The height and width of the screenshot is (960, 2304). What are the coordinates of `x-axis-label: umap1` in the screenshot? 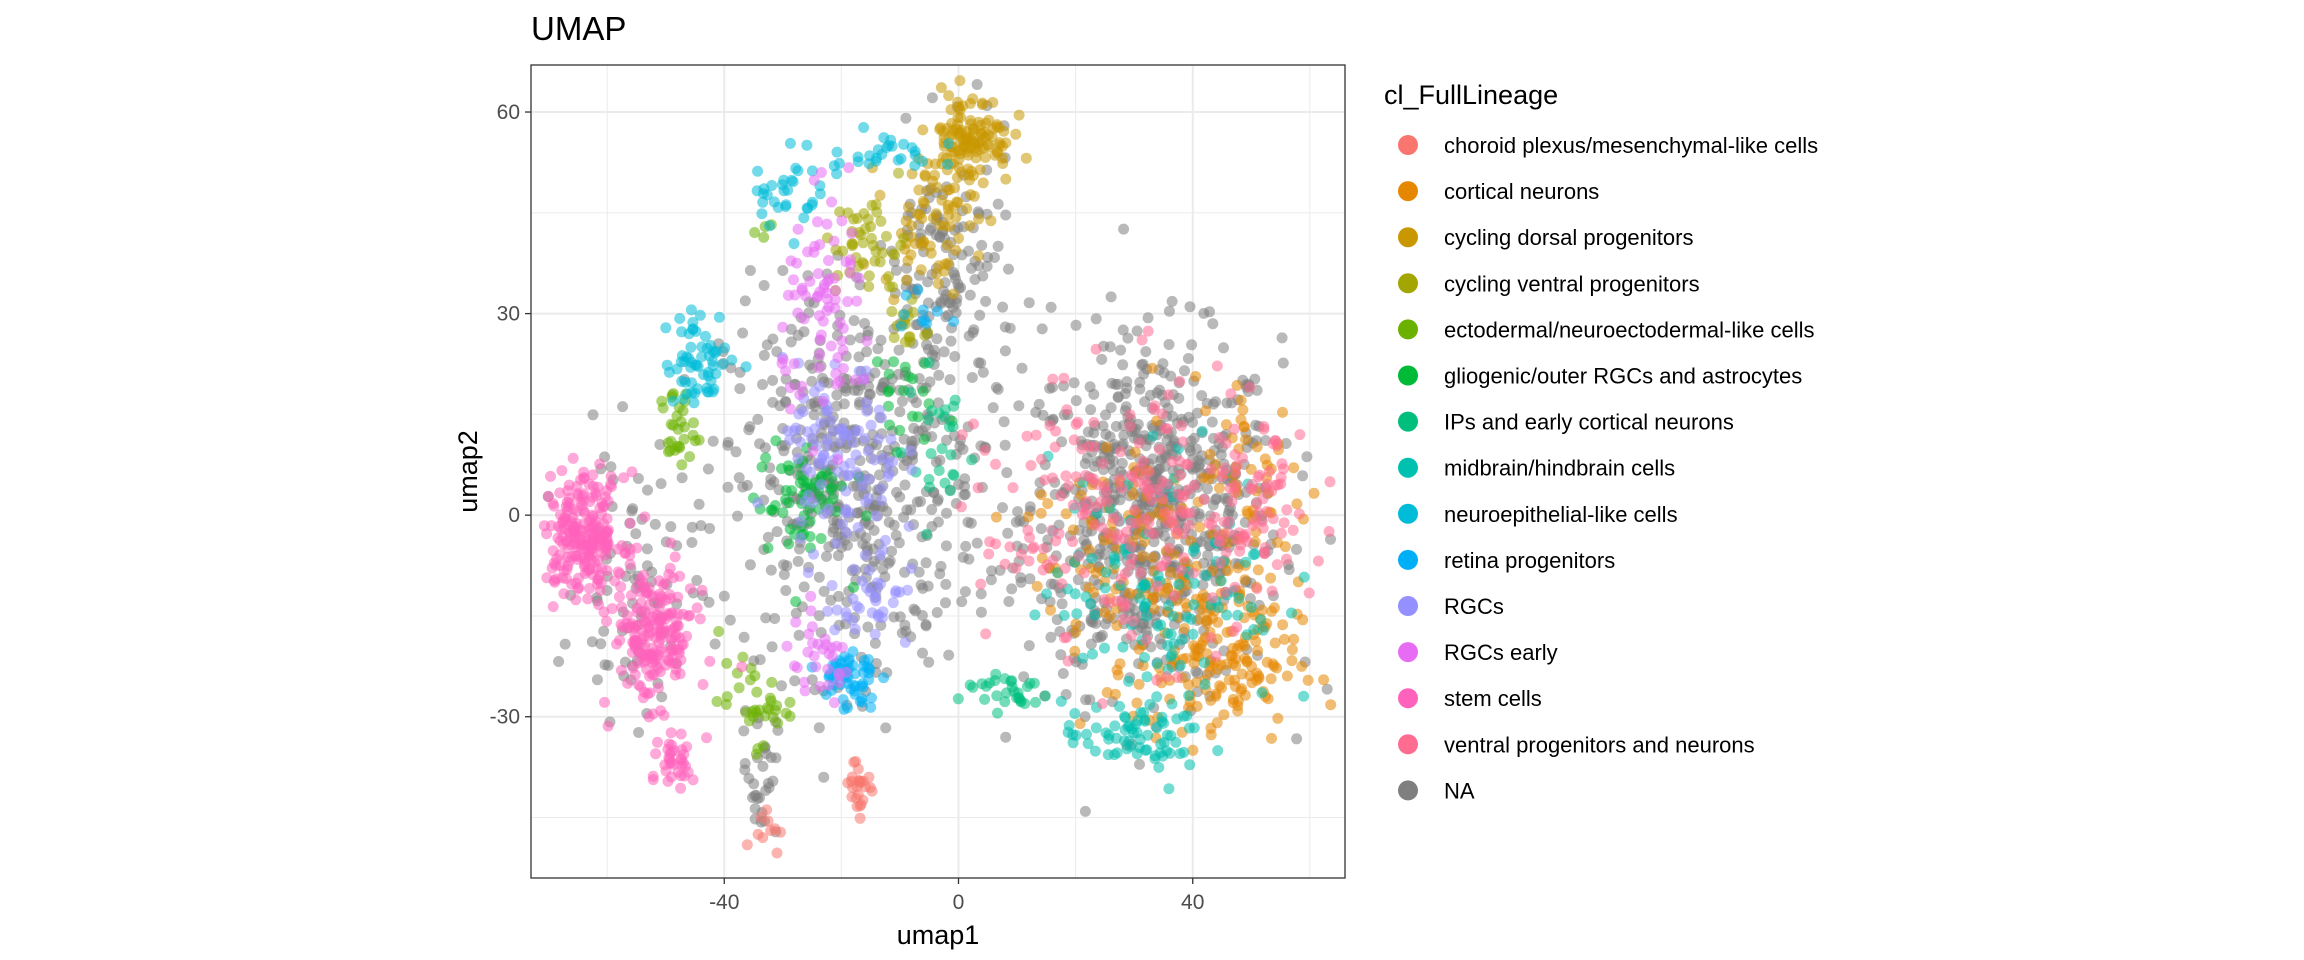 It's located at (938, 935).